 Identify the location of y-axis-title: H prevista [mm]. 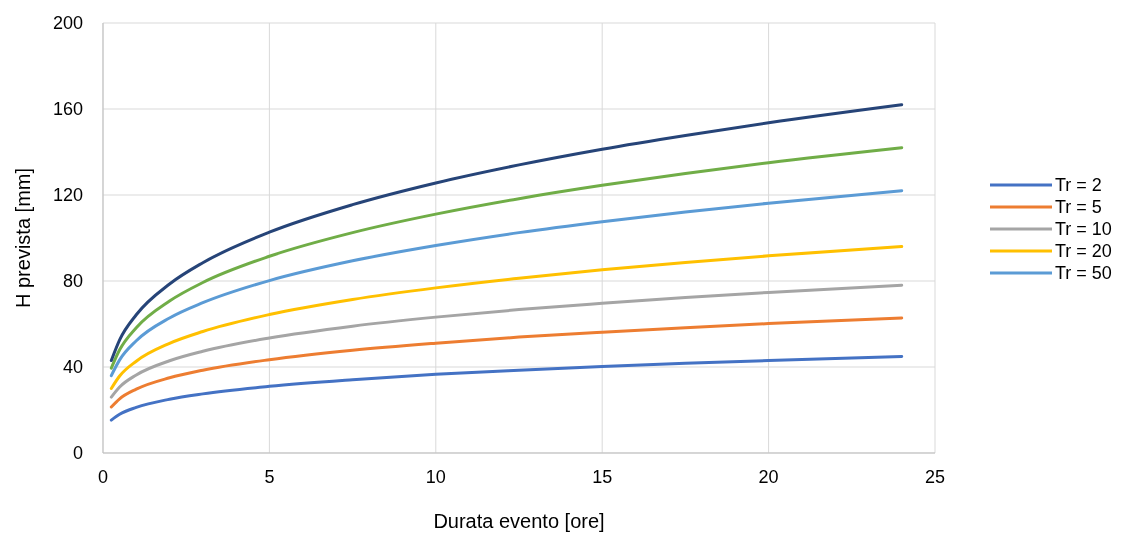
(23, 238).